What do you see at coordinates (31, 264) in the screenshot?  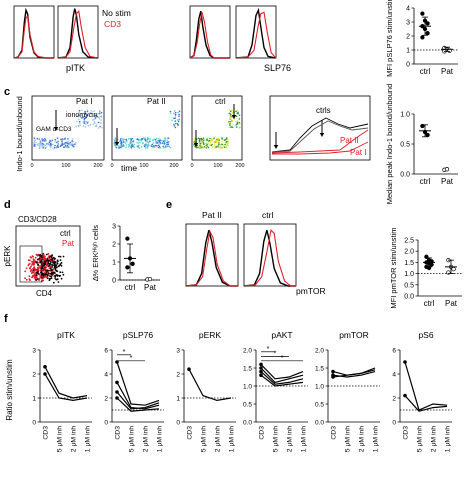 I see `flow-gate` at bounding box center [31, 264].